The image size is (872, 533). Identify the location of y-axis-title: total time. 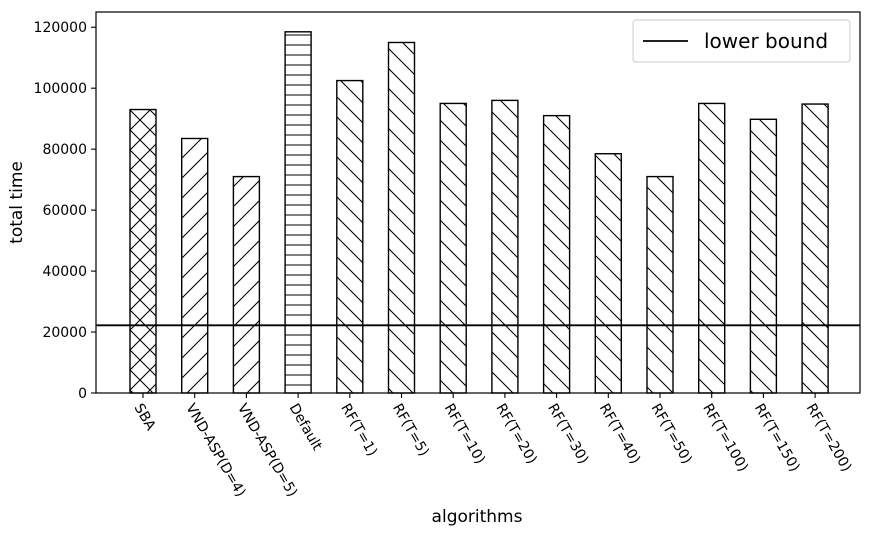
(17, 202).